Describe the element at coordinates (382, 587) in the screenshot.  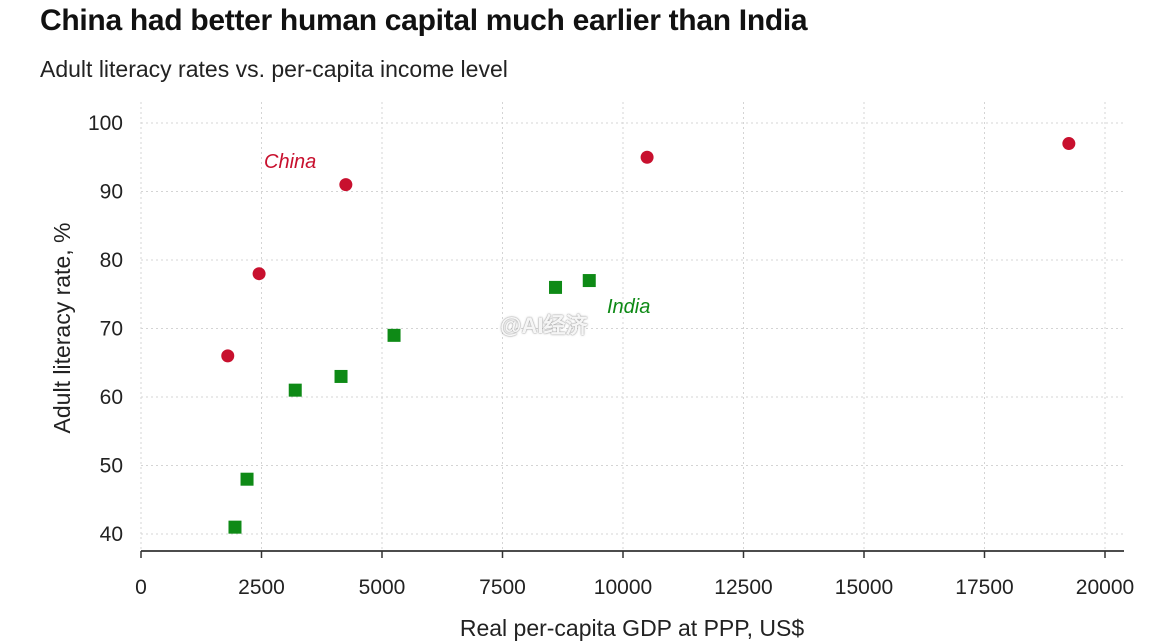
I see `x-tick-label: 5000` at that location.